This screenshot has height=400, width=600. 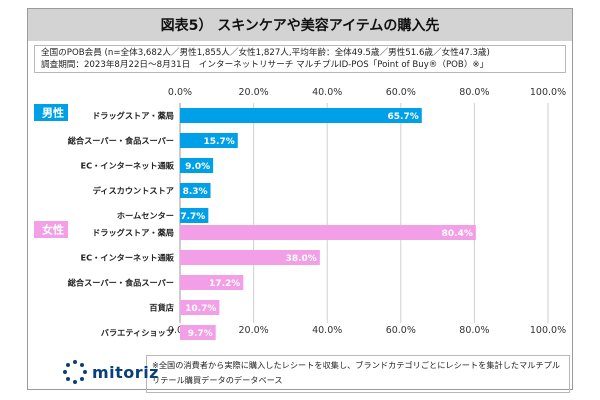 I want to click on x-tick-label-top: 0.0%, so click(x=180, y=92).